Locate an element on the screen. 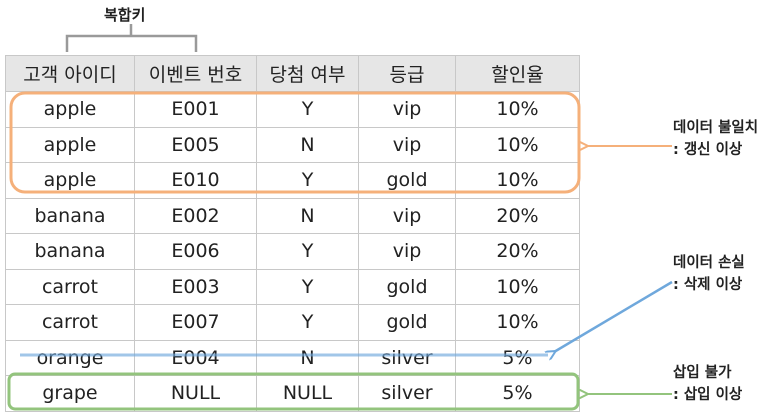 This screenshot has height=414, width=777. update-anomaly-line2: : 갱신 이상 is located at coordinates (708, 150).